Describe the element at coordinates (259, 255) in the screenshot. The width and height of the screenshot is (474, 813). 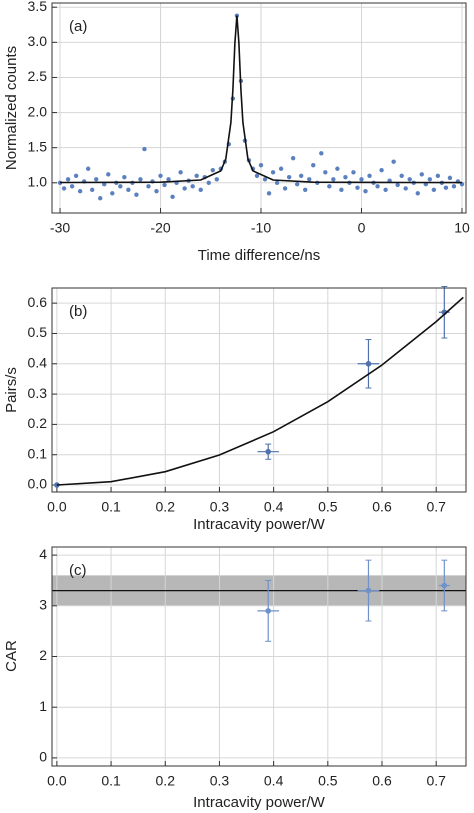
I see `x-axis-label: Time difference/ns` at that location.